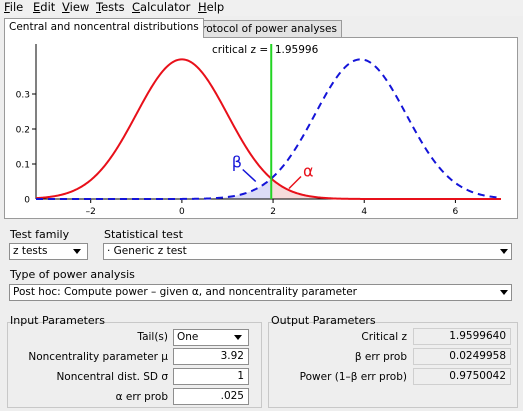  I want to click on tails-label: Tail(s), so click(152, 337).